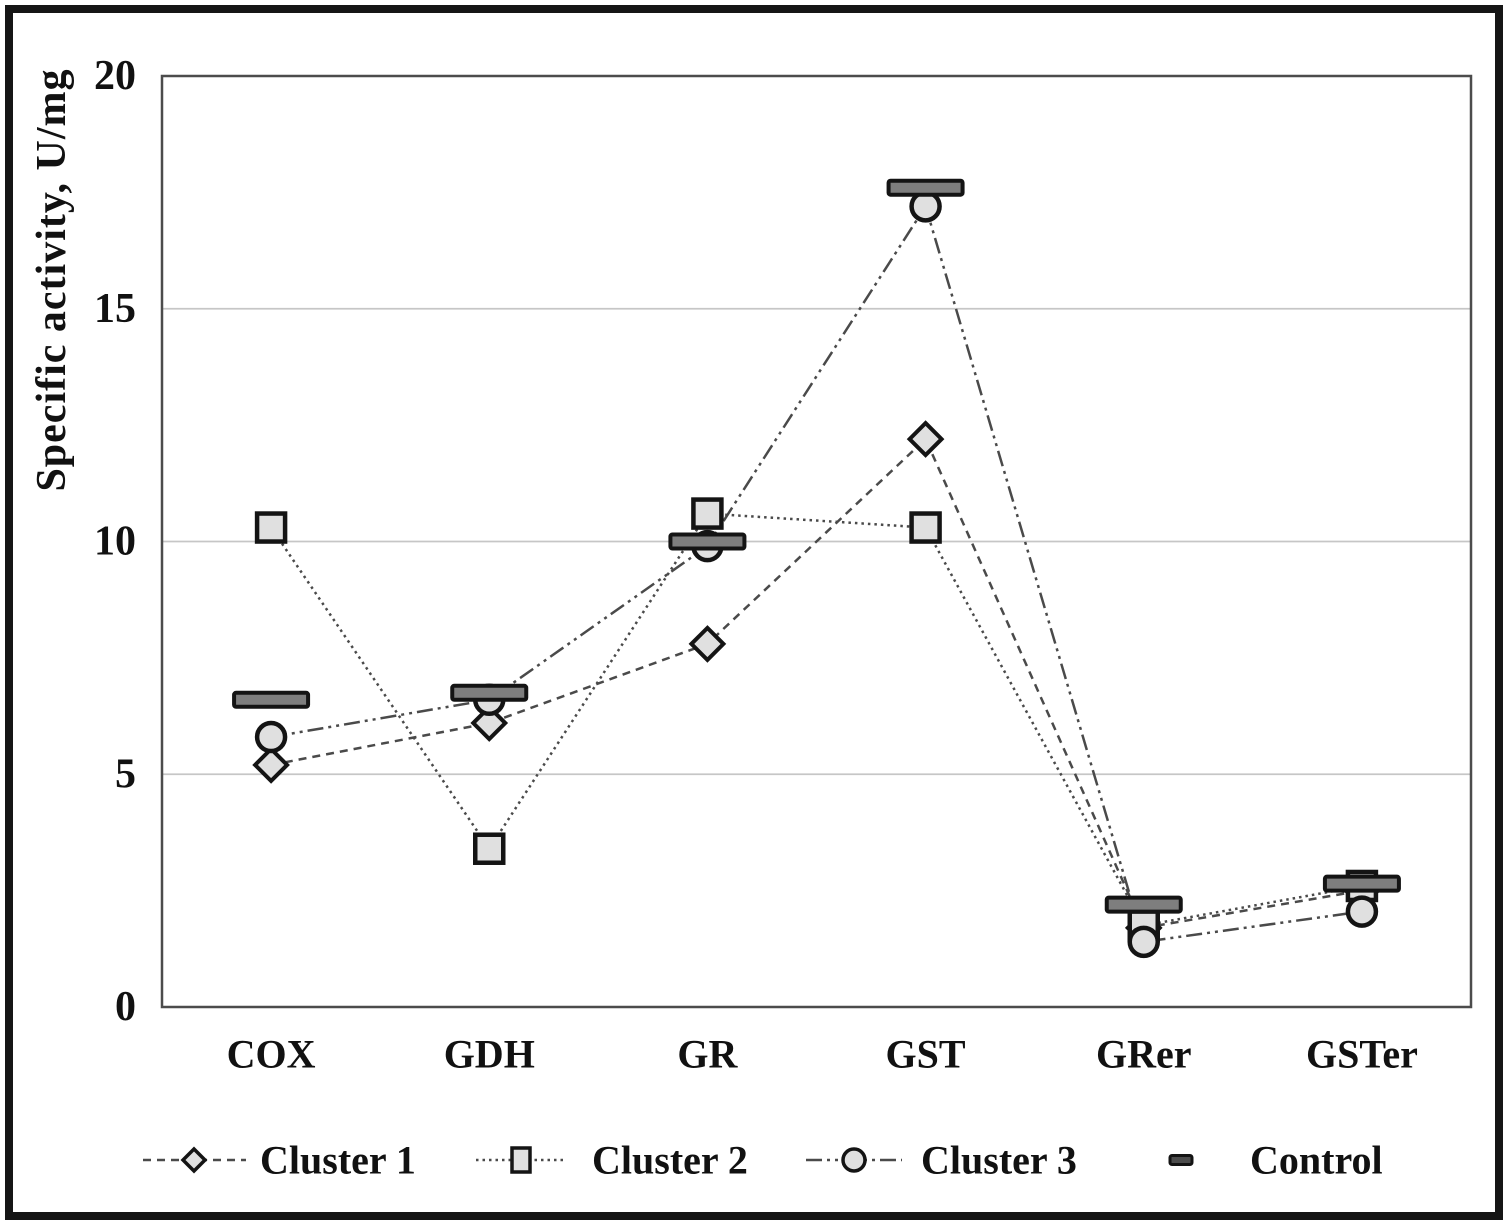 This screenshot has height=1225, width=1508. What do you see at coordinates (926, 1054) in the screenshot?
I see `x-category-label: GST` at bounding box center [926, 1054].